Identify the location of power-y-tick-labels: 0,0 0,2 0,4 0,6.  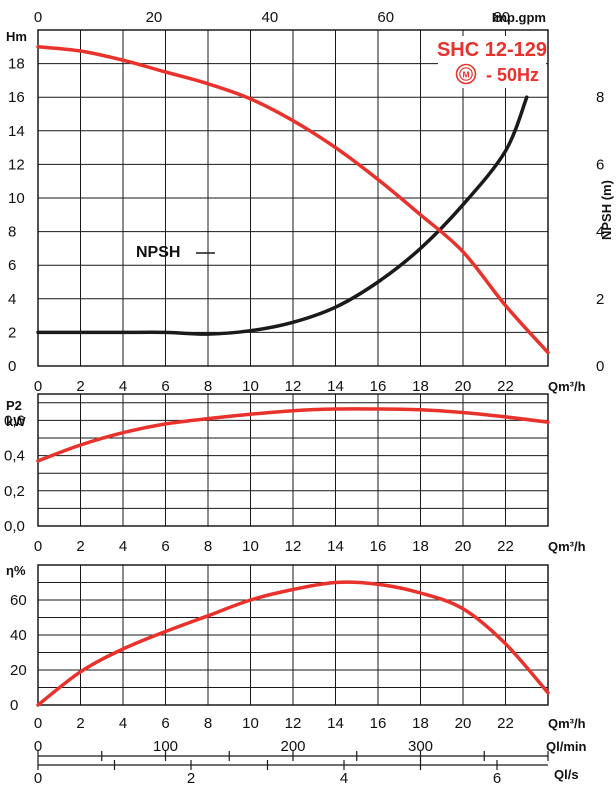
(14, 473).